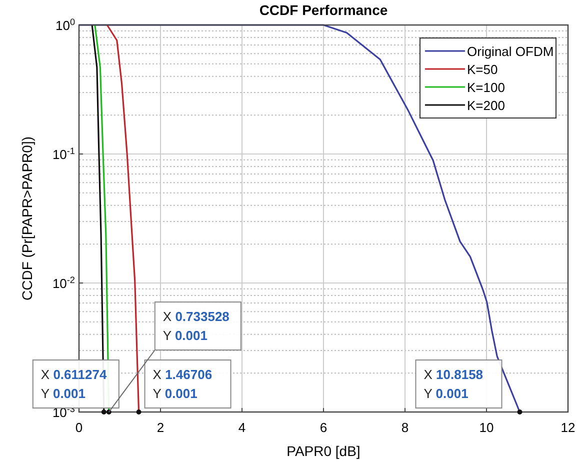 Image resolution: width=582 pixels, height=468 pixels. What do you see at coordinates (65, 25) in the screenshot?
I see `y-tick-label: 10$^{0}$` at bounding box center [65, 25].